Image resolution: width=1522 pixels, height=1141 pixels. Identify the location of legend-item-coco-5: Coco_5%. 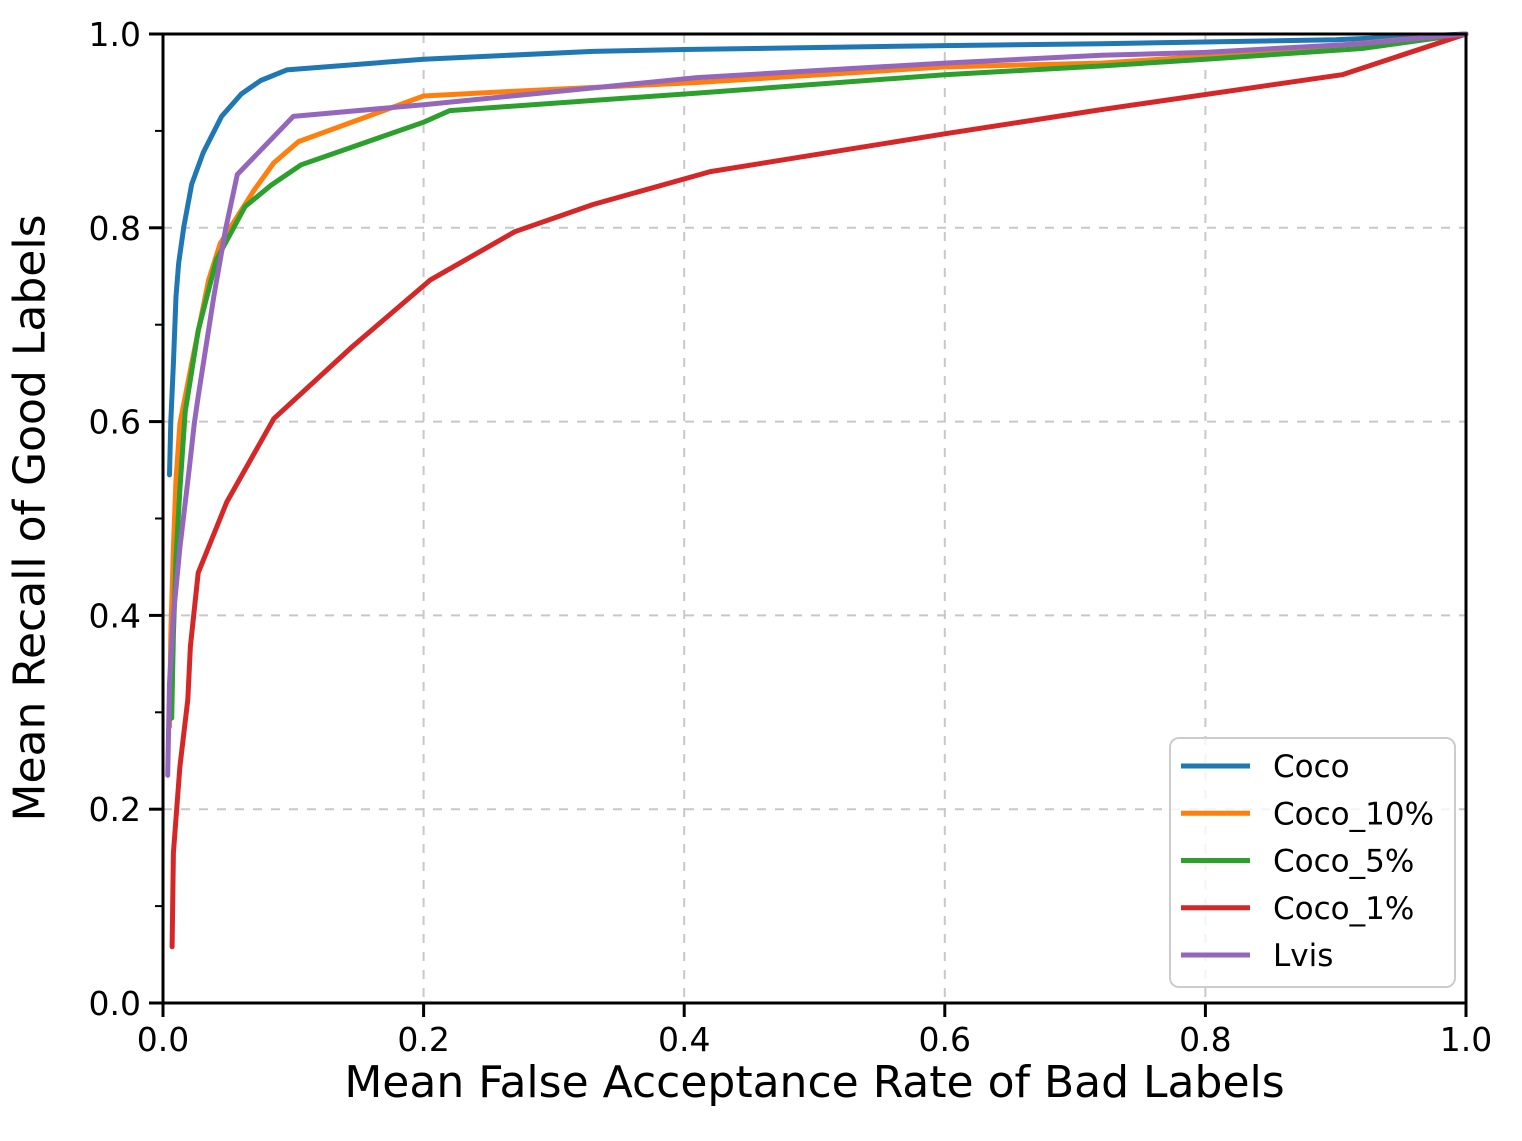
(1297, 862).